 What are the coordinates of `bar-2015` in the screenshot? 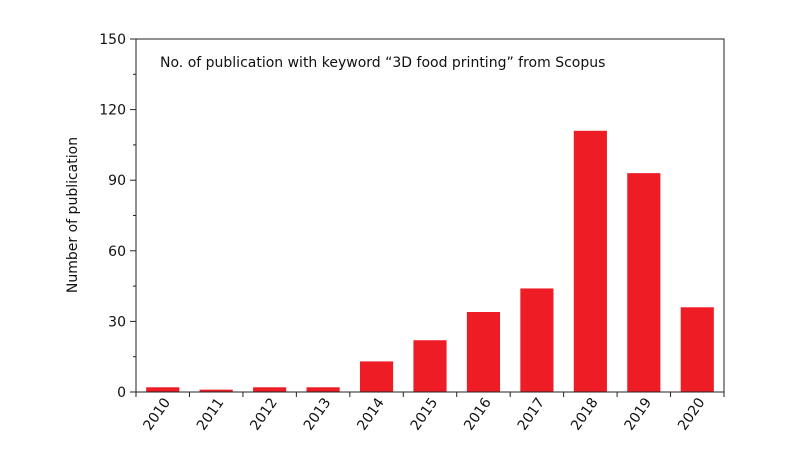 It's located at (430, 366).